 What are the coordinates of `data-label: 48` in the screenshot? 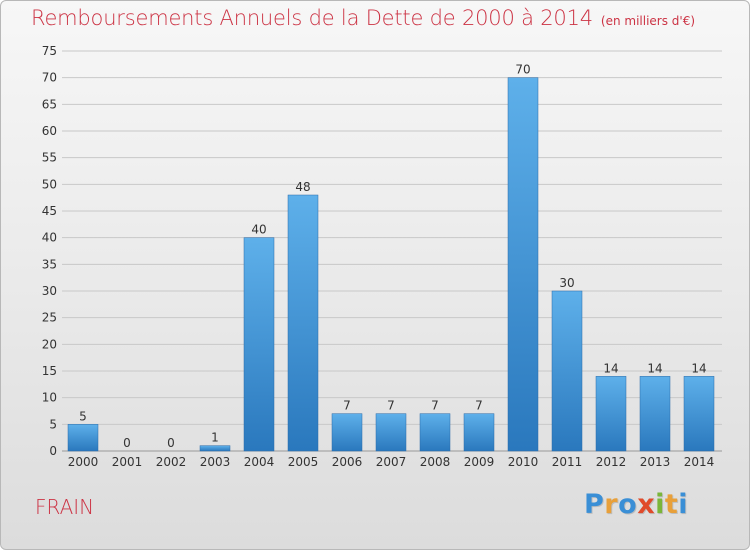 It's located at (302, 187).